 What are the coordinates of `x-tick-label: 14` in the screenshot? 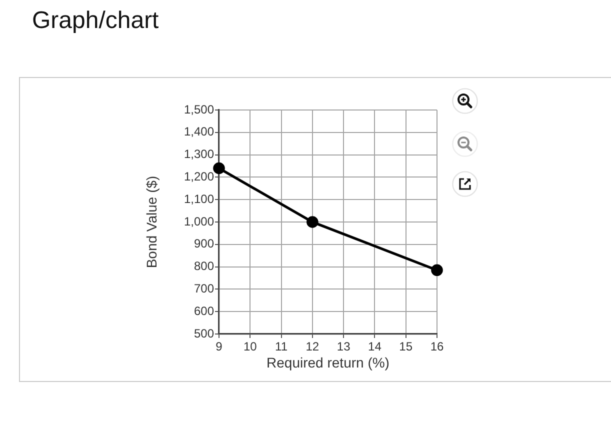 It's located at (375, 347).